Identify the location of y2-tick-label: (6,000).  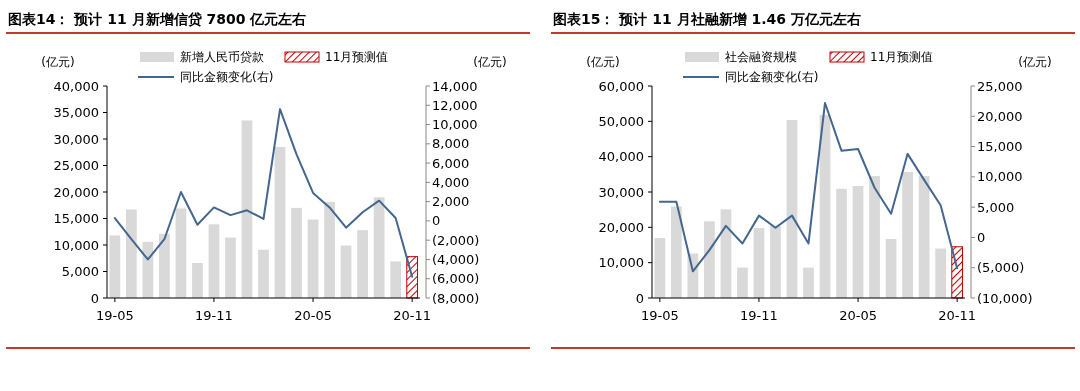
(456, 279).